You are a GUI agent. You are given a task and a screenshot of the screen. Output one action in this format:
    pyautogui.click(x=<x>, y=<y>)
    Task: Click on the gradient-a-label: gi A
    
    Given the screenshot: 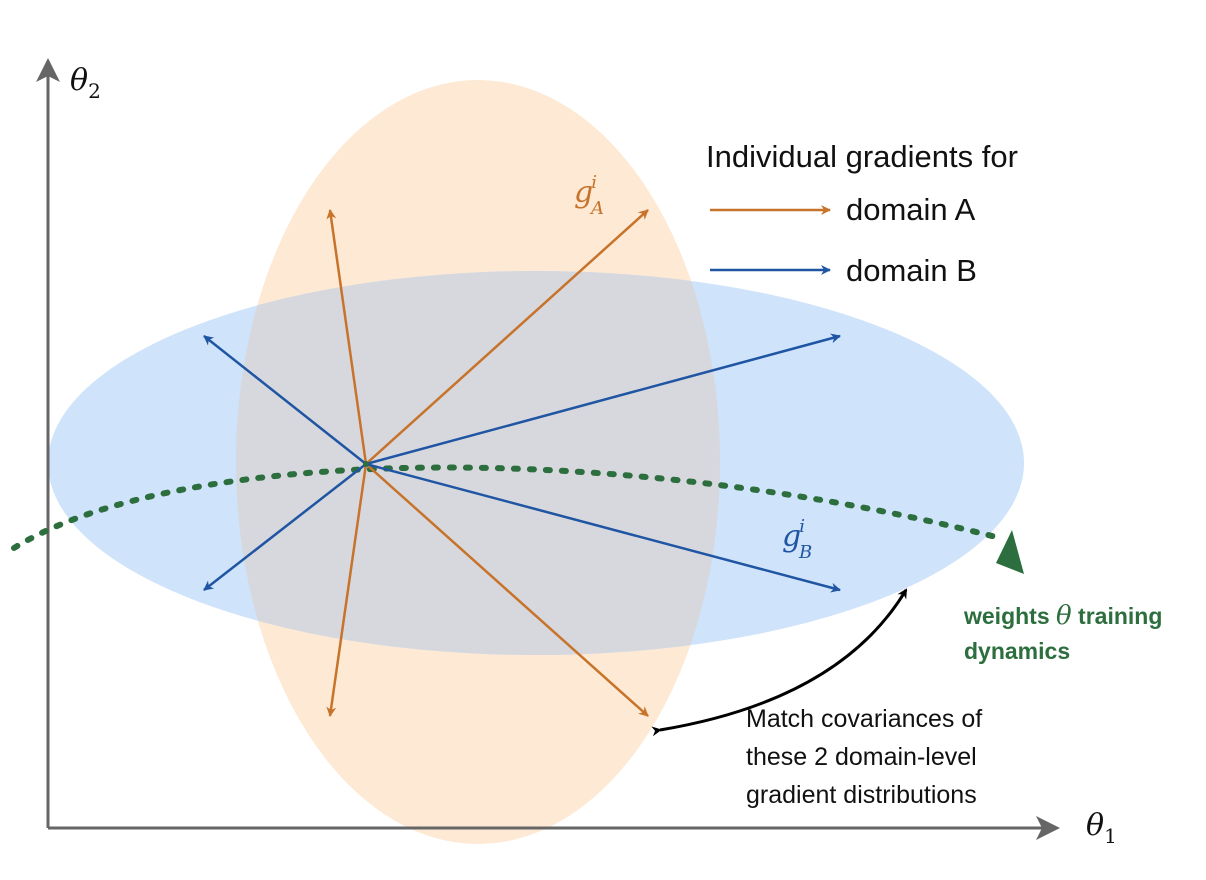 What is the action you would take?
    pyautogui.click(x=589, y=195)
    